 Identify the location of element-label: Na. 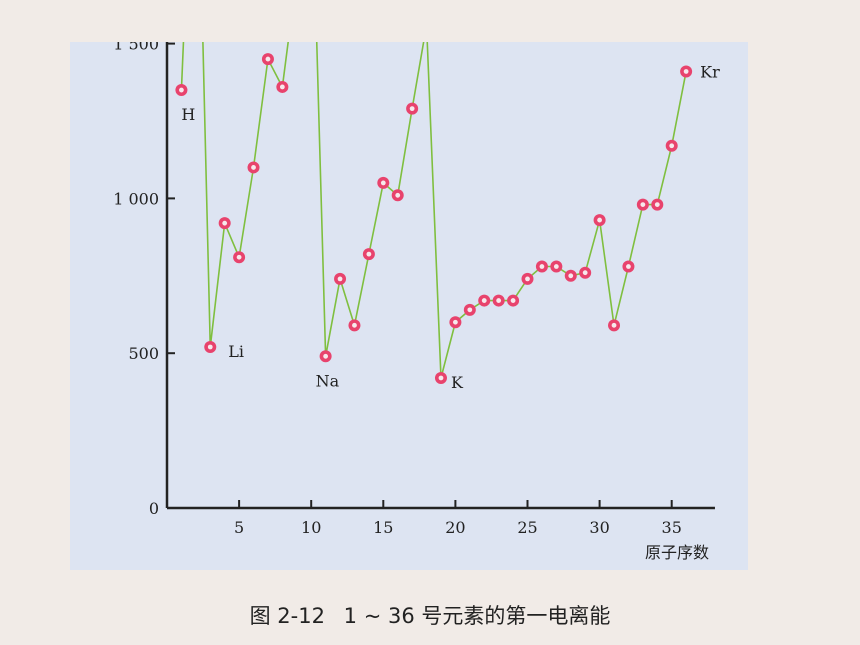
(328, 380).